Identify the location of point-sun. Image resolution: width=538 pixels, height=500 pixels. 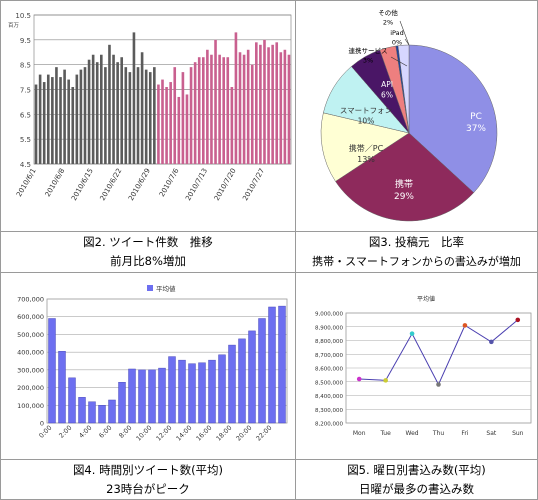
(518, 320).